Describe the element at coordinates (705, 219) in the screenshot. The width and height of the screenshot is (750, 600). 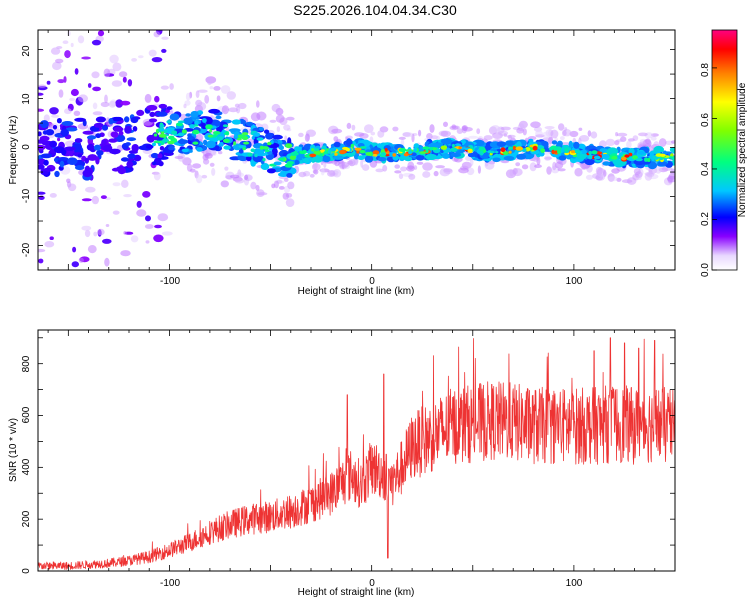
I see `colorbar-tick-02: 0.2` at that location.